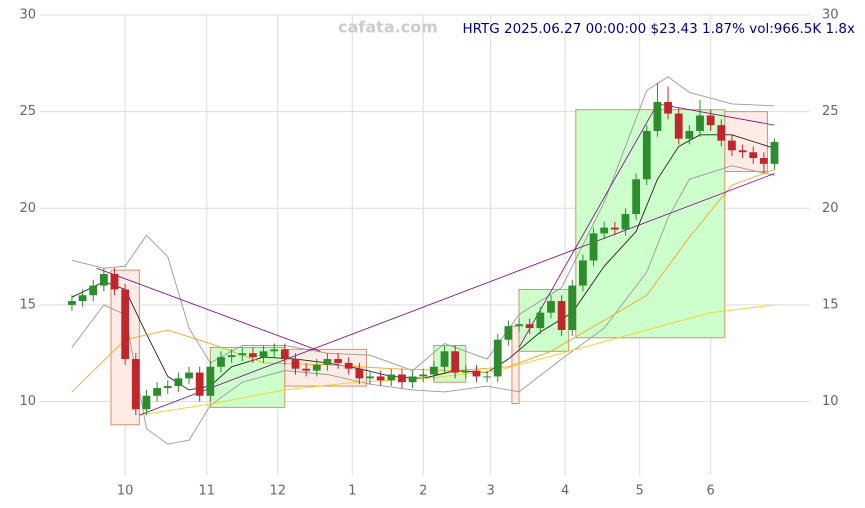 This screenshot has height=508, width=865. Describe the element at coordinates (27, 111) in the screenshot. I see `y-tick-label: 25` at that location.